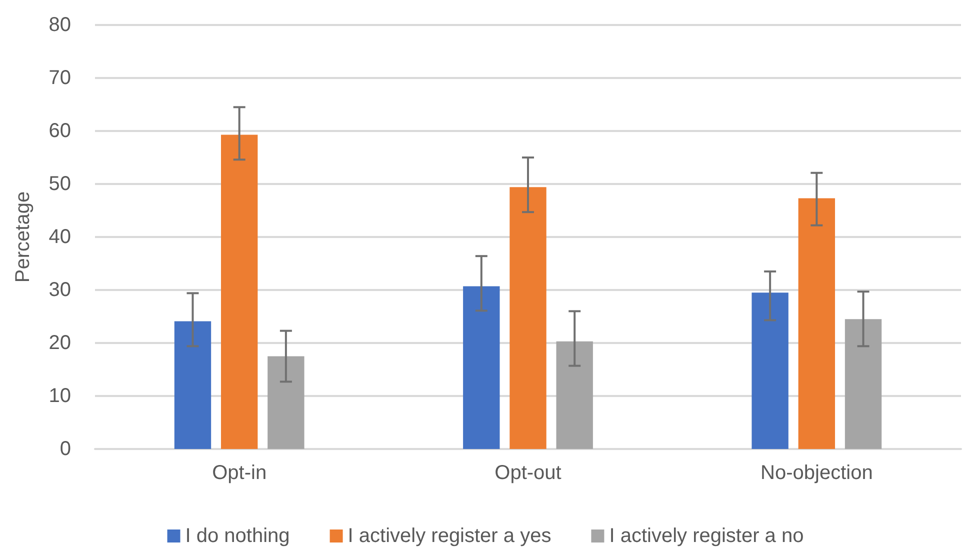  Describe the element at coordinates (816, 473) in the screenshot. I see `x-tick-label: No-objection` at that location.